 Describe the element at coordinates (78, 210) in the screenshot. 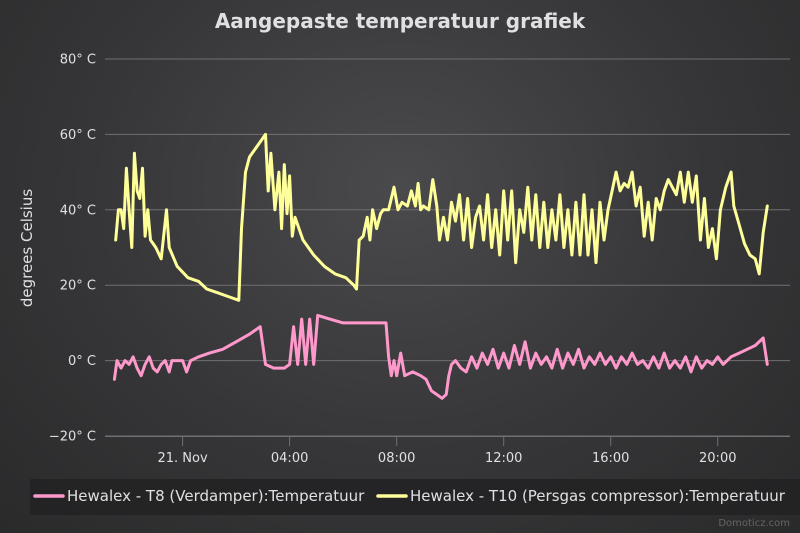

I see `y-tick-label: 40° C` at that location.